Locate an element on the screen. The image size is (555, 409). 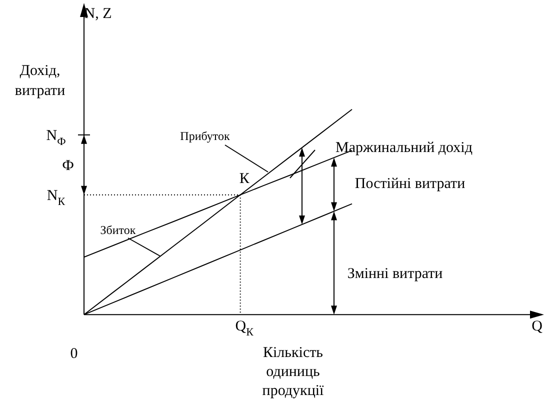
y-axis-title: Дохід, витрати is located at coordinates (40, 81).